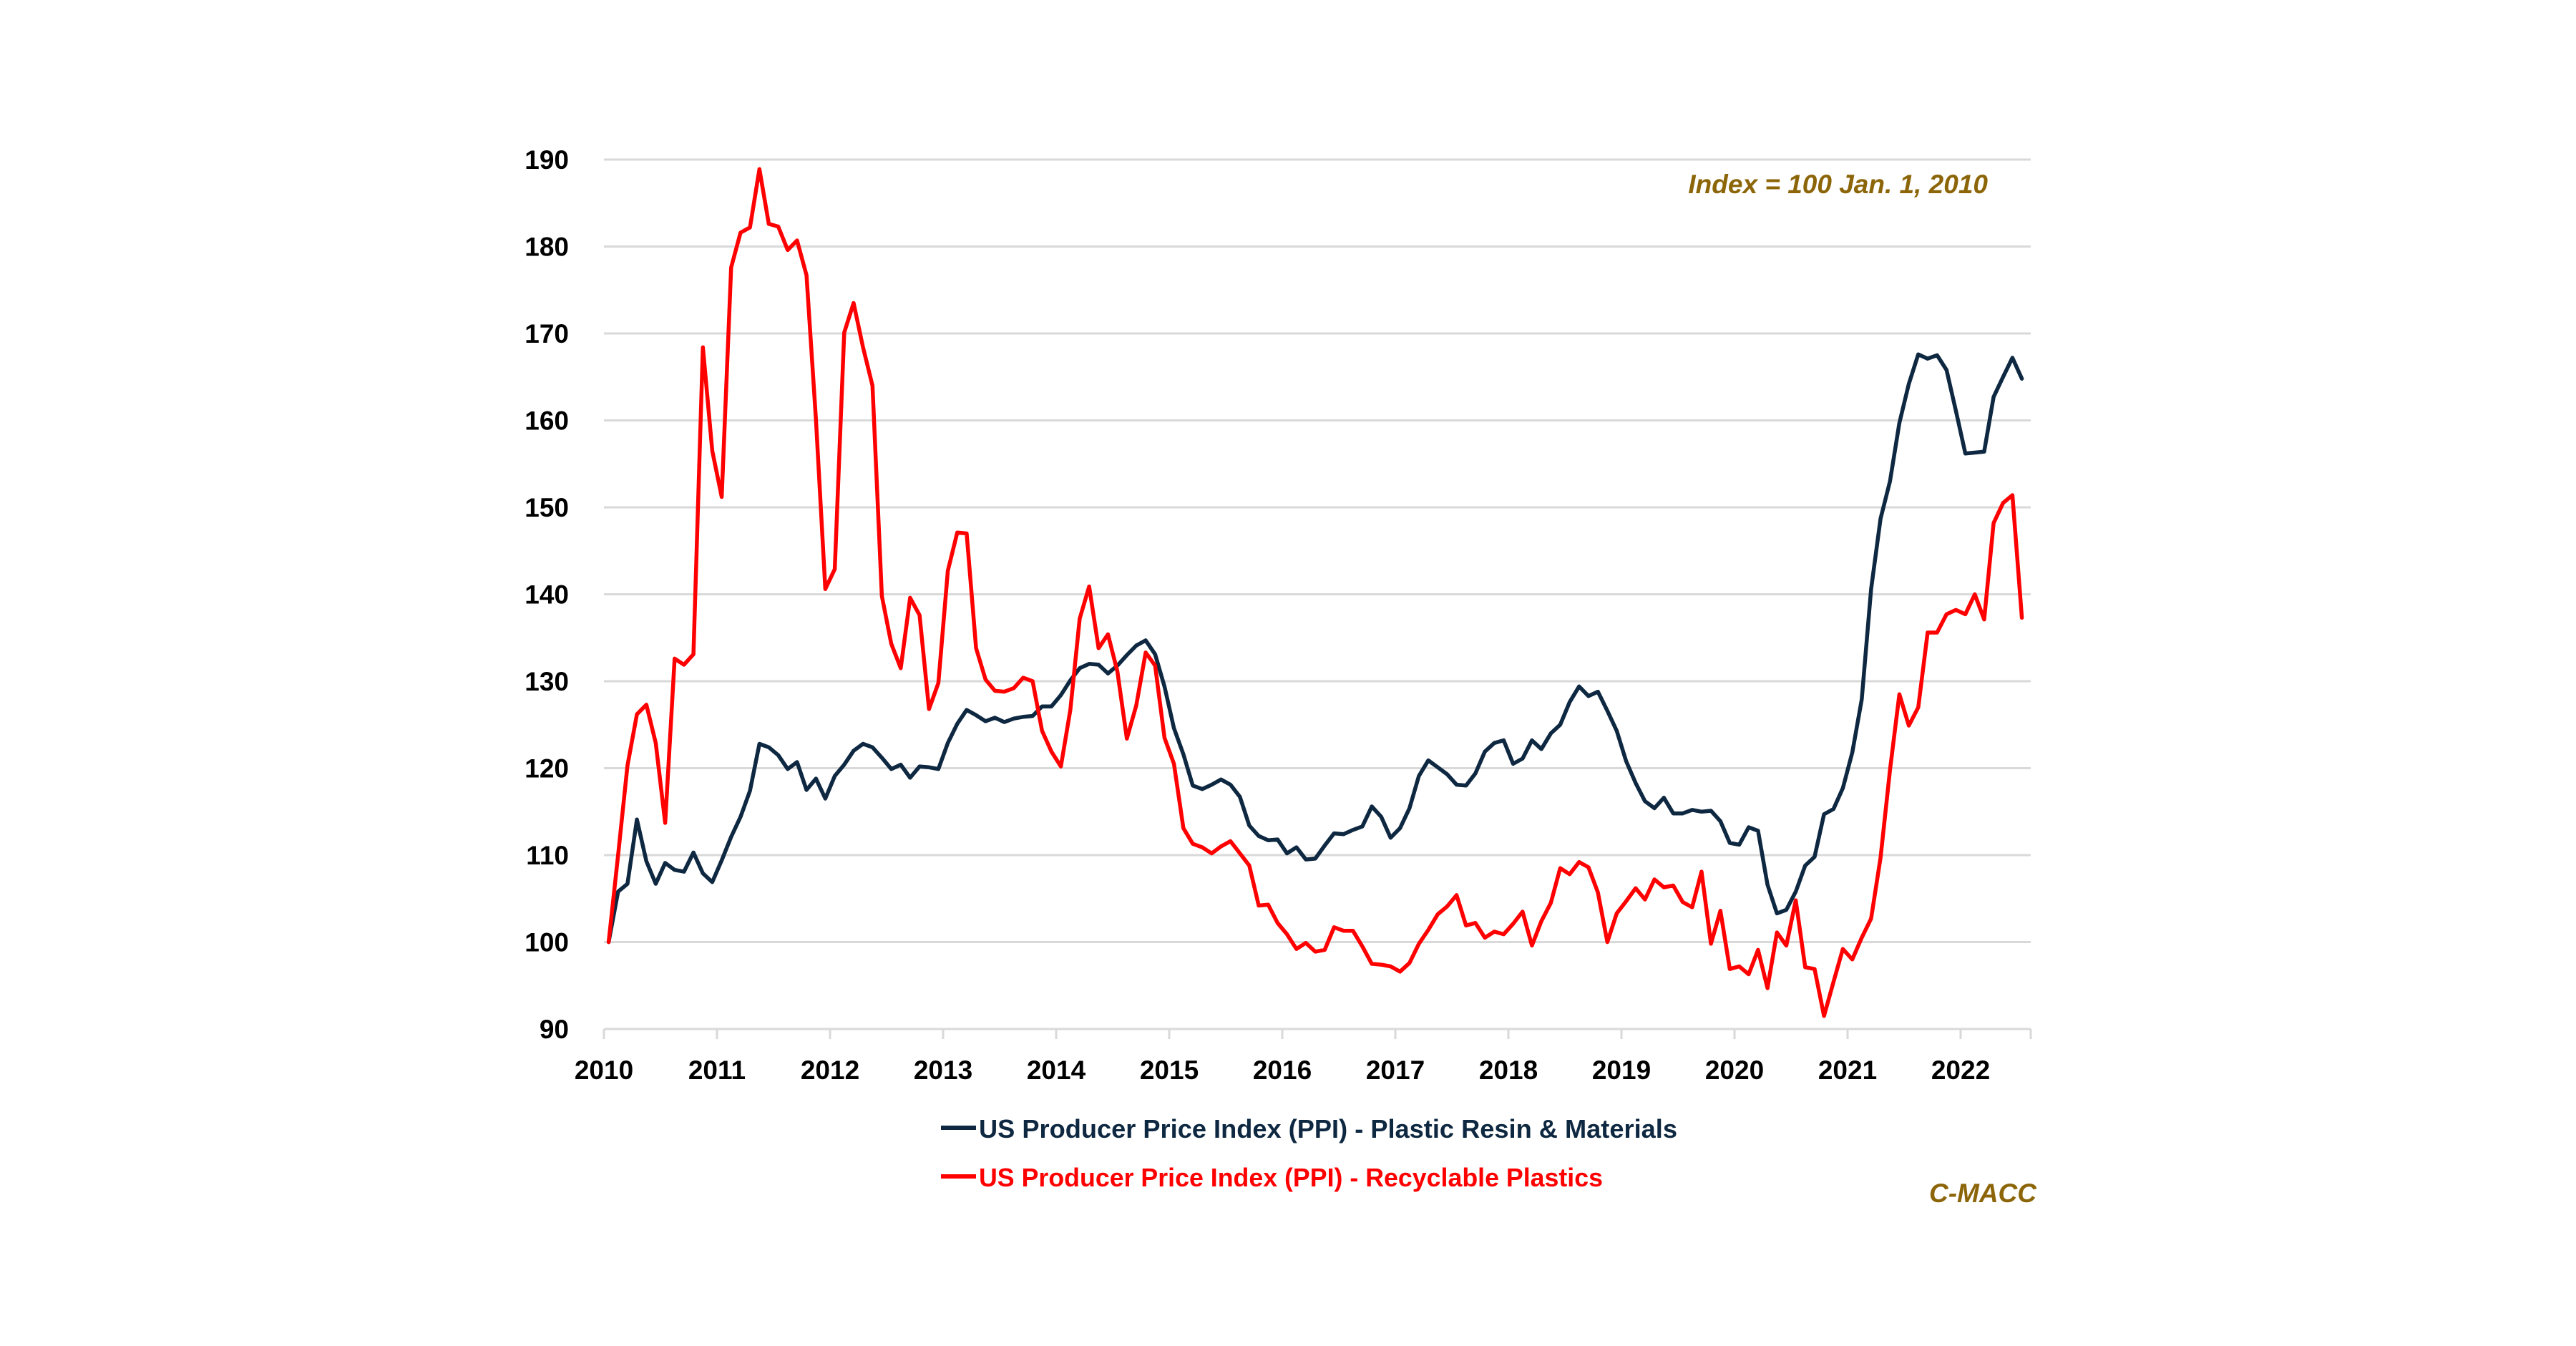 This screenshot has width=2576, height=1346. Describe the element at coordinates (1056, 1070) in the screenshot. I see `x-tick-label: 2014` at that location.